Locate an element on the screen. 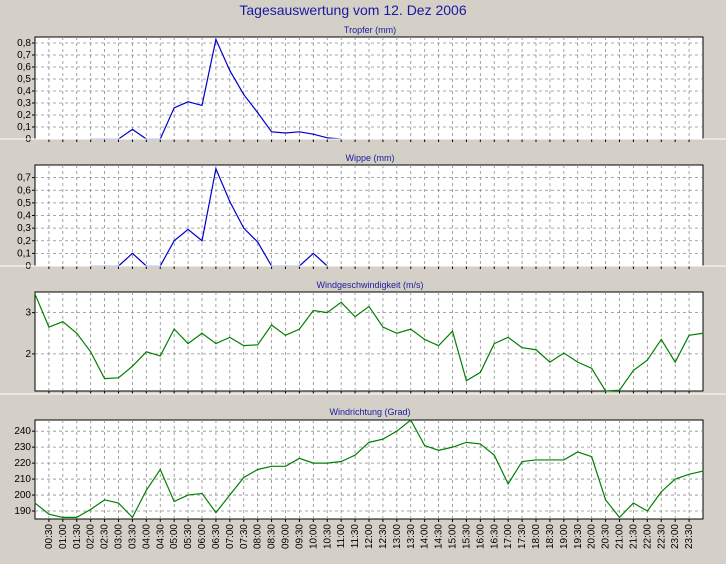 Image resolution: width=726 pixels, height=564 pixels. x-tick-label: 14:00 is located at coordinates (425, 536).